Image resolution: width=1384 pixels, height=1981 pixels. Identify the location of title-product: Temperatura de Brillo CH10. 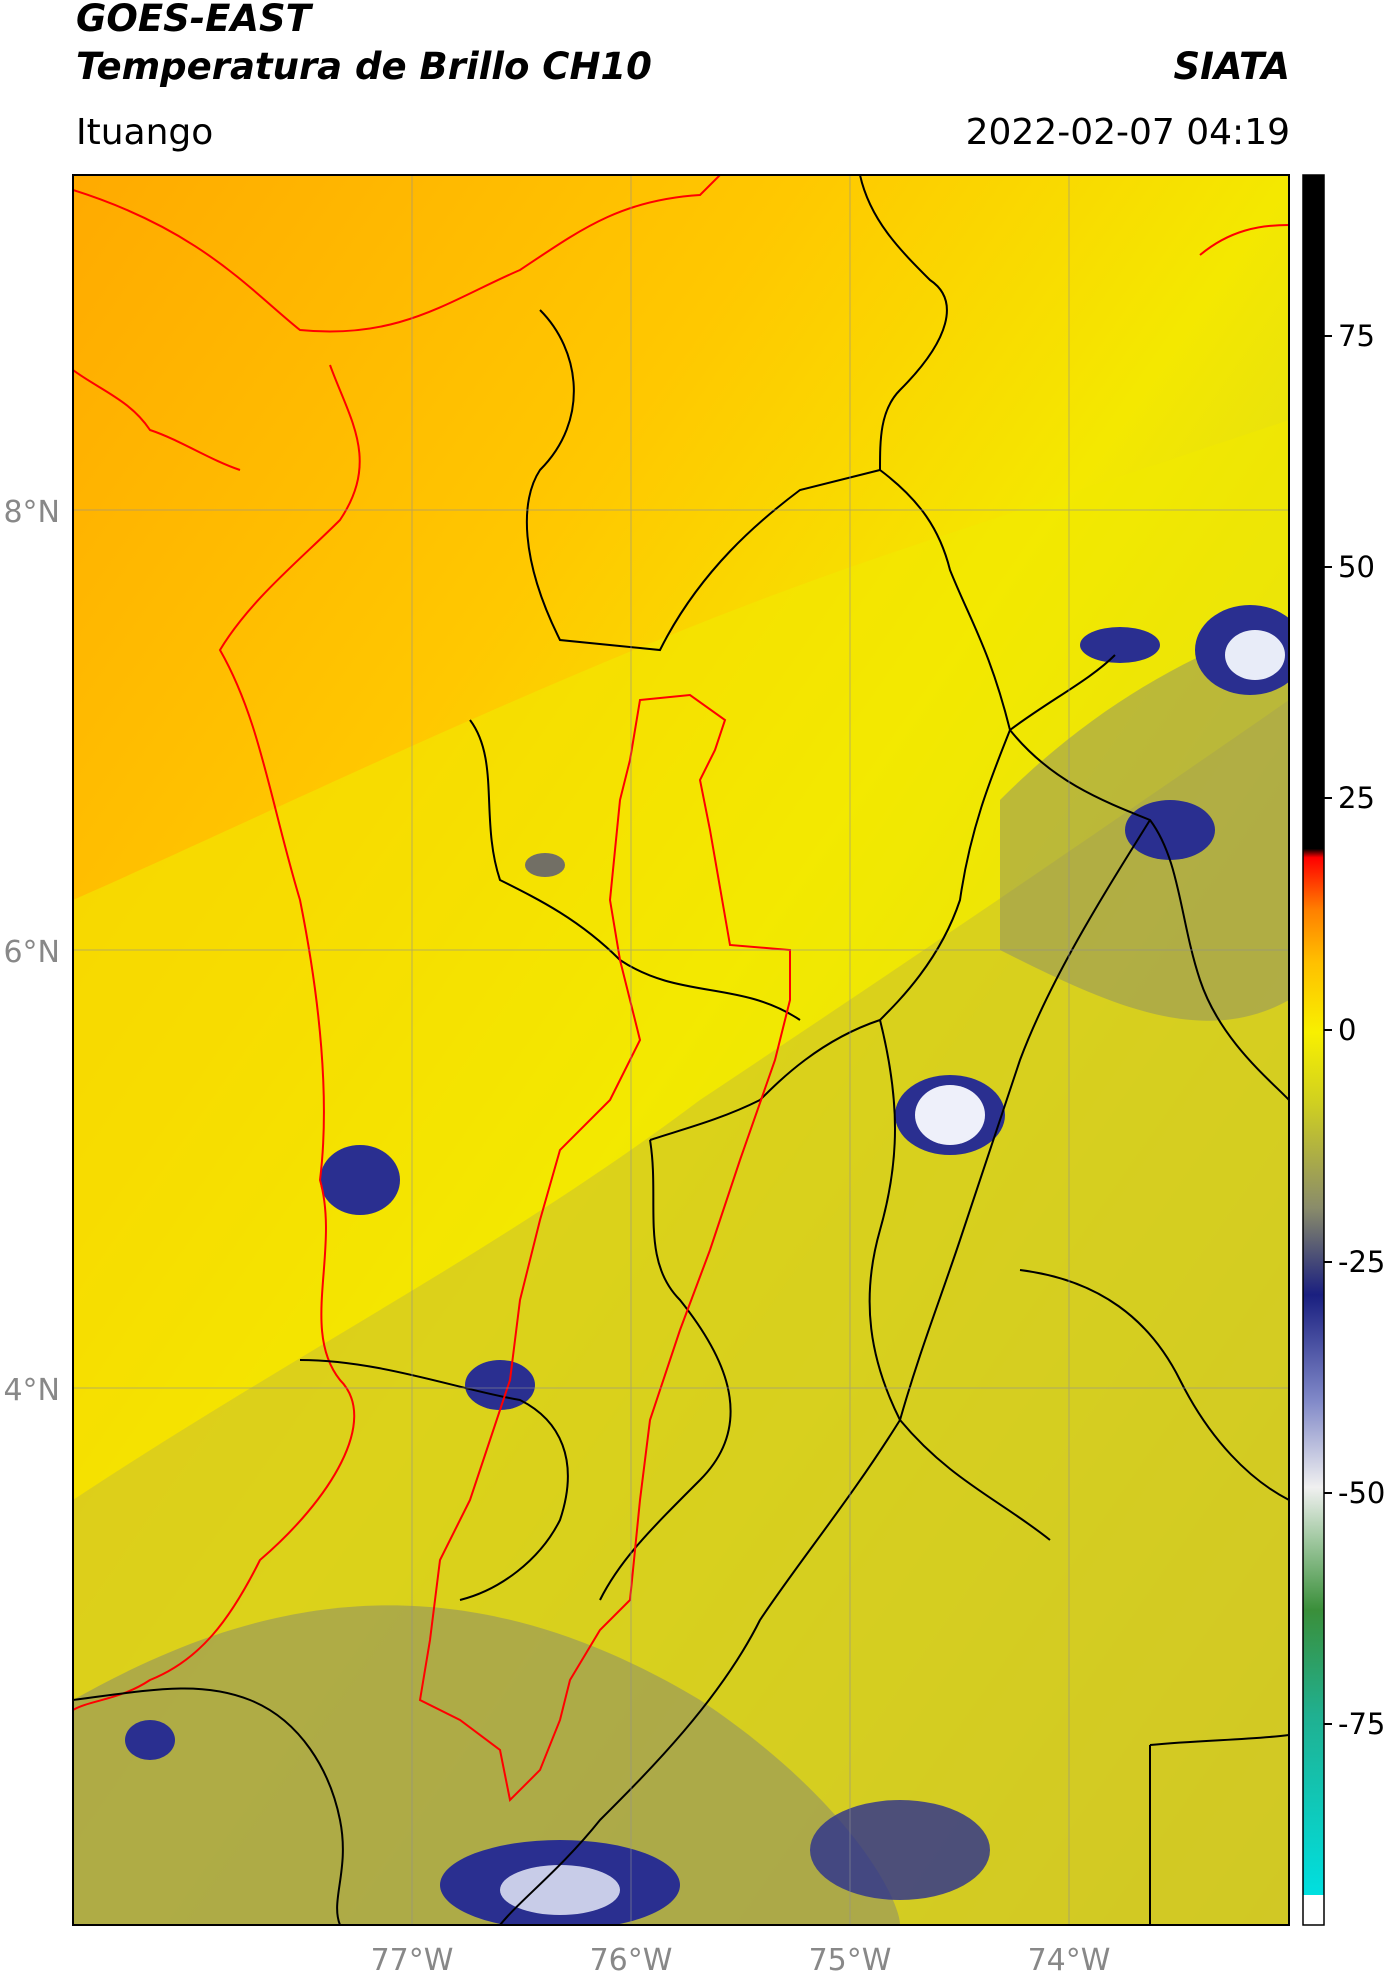
(364, 66).